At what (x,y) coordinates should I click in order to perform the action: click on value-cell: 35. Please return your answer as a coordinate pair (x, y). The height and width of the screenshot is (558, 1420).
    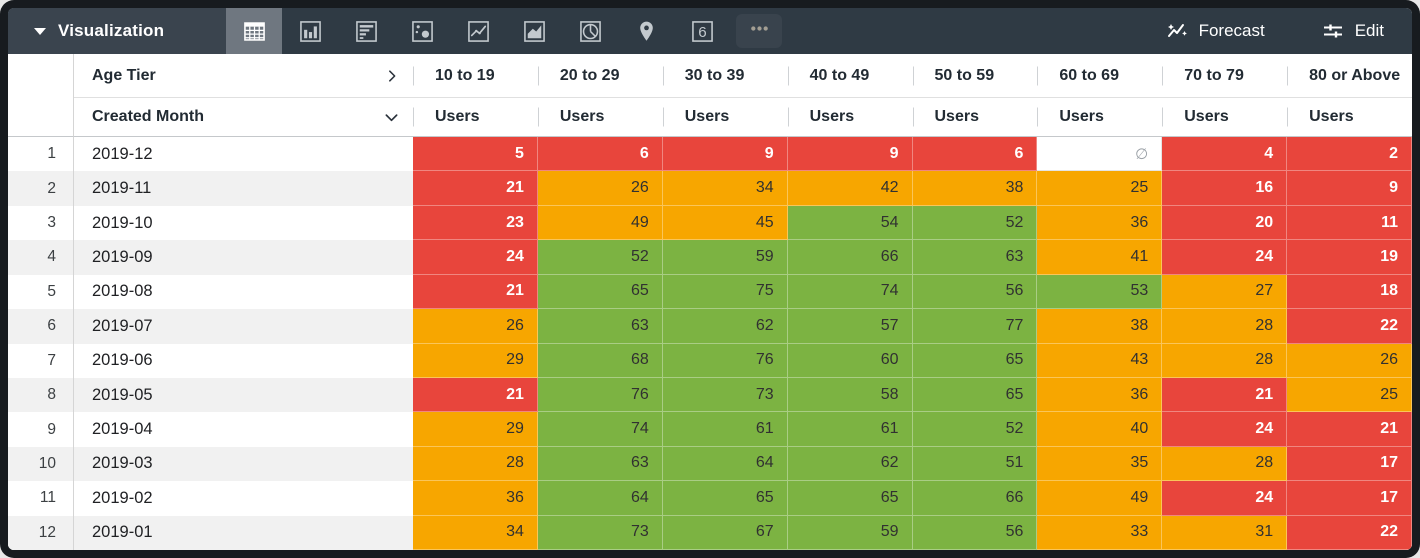
    Looking at the image, I should click on (1100, 464).